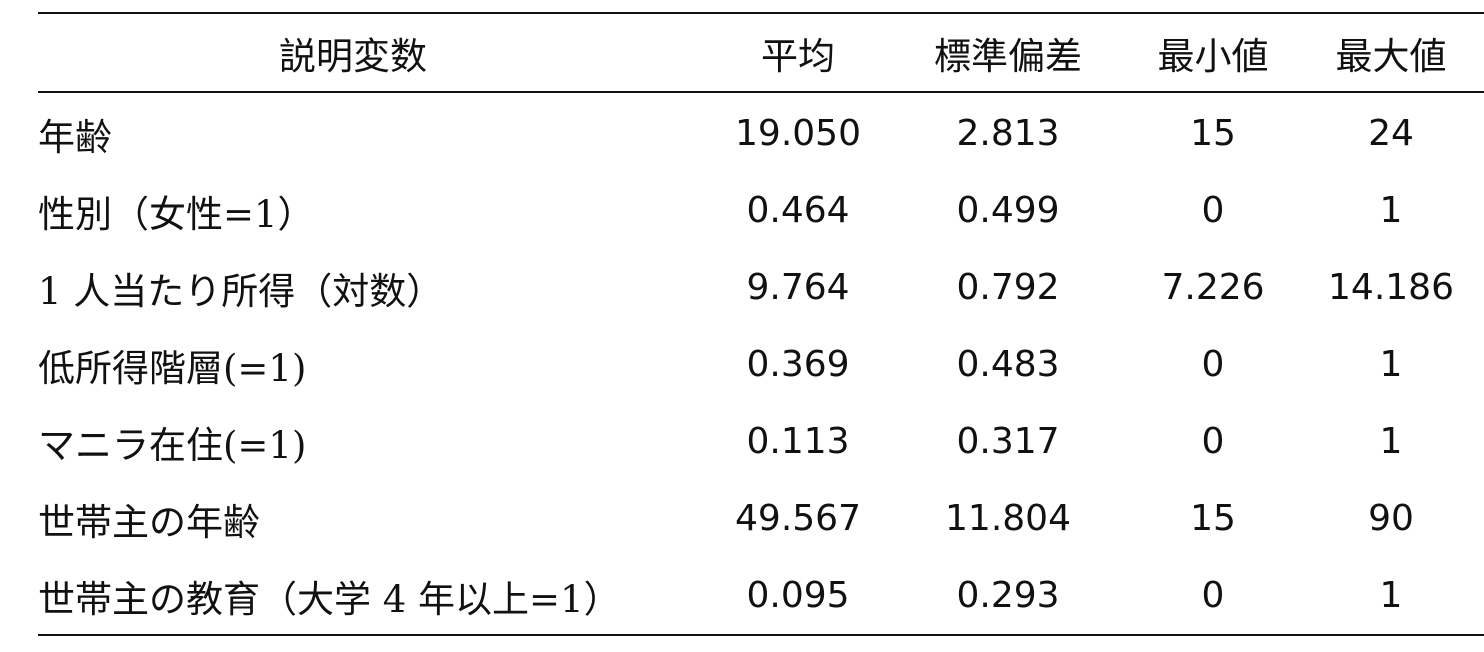 This screenshot has height=652, width=1484. What do you see at coordinates (149, 522) in the screenshot?
I see `row-label: 世帯主の年齢` at bounding box center [149, 522].